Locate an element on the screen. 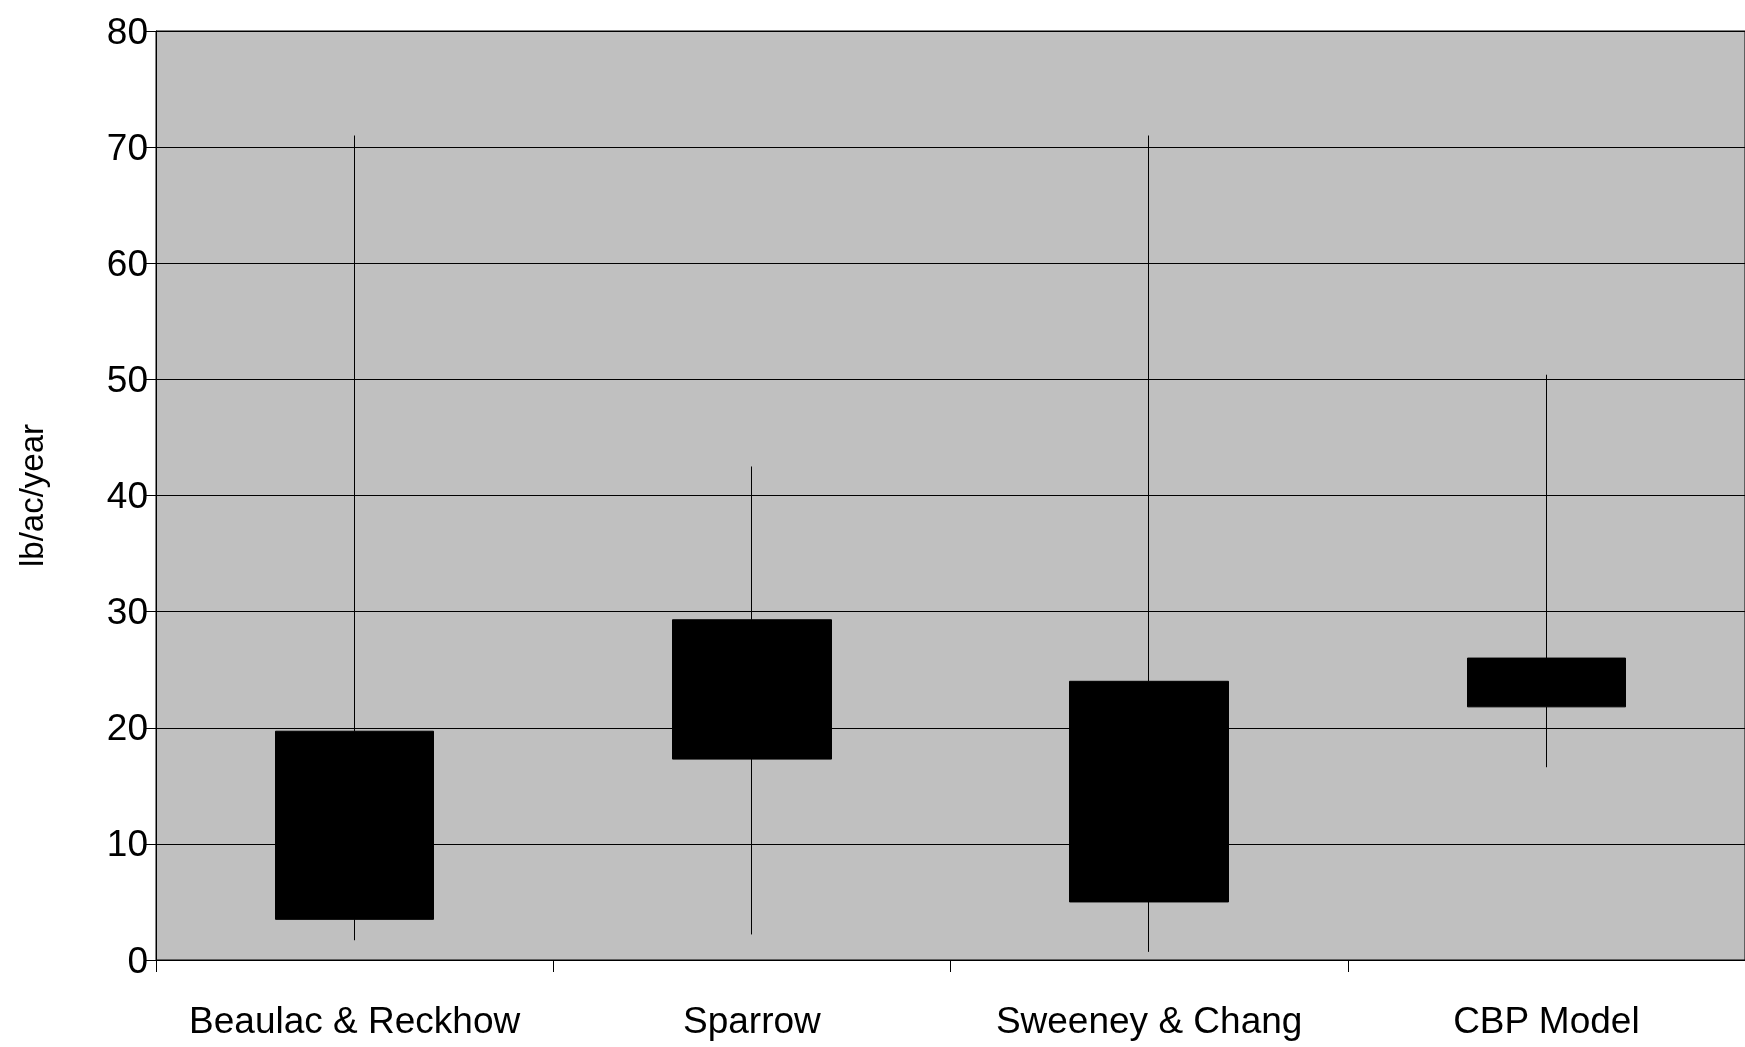 The width and height of the screenshot is (1745, 1047). x-tick-label: Sparrow is located at coordinates (752, 1020).